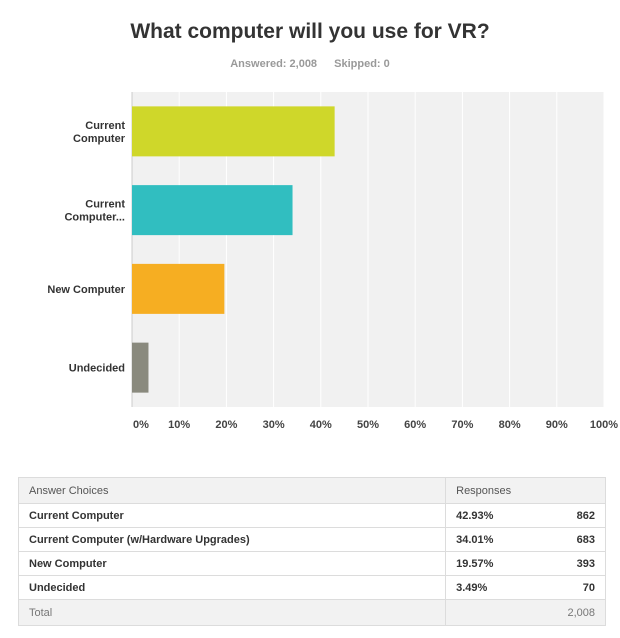 The height and width of the screenshot is (638, 620). What do you see at coordinates (232, 587) in the screenshot?
I see `row-choice: Undecided` at bounding box center [232, 587].